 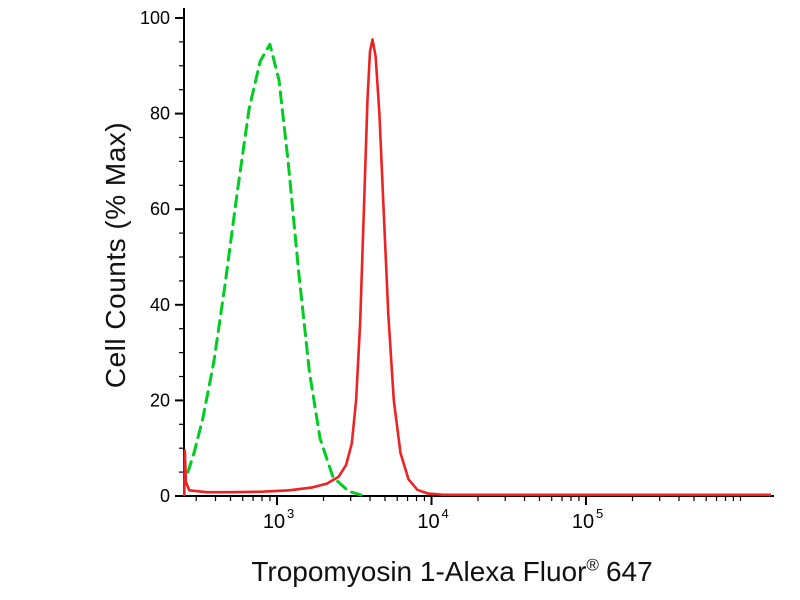 I want to click on x-tick-exponent: 5, so click(x=599, y=513).